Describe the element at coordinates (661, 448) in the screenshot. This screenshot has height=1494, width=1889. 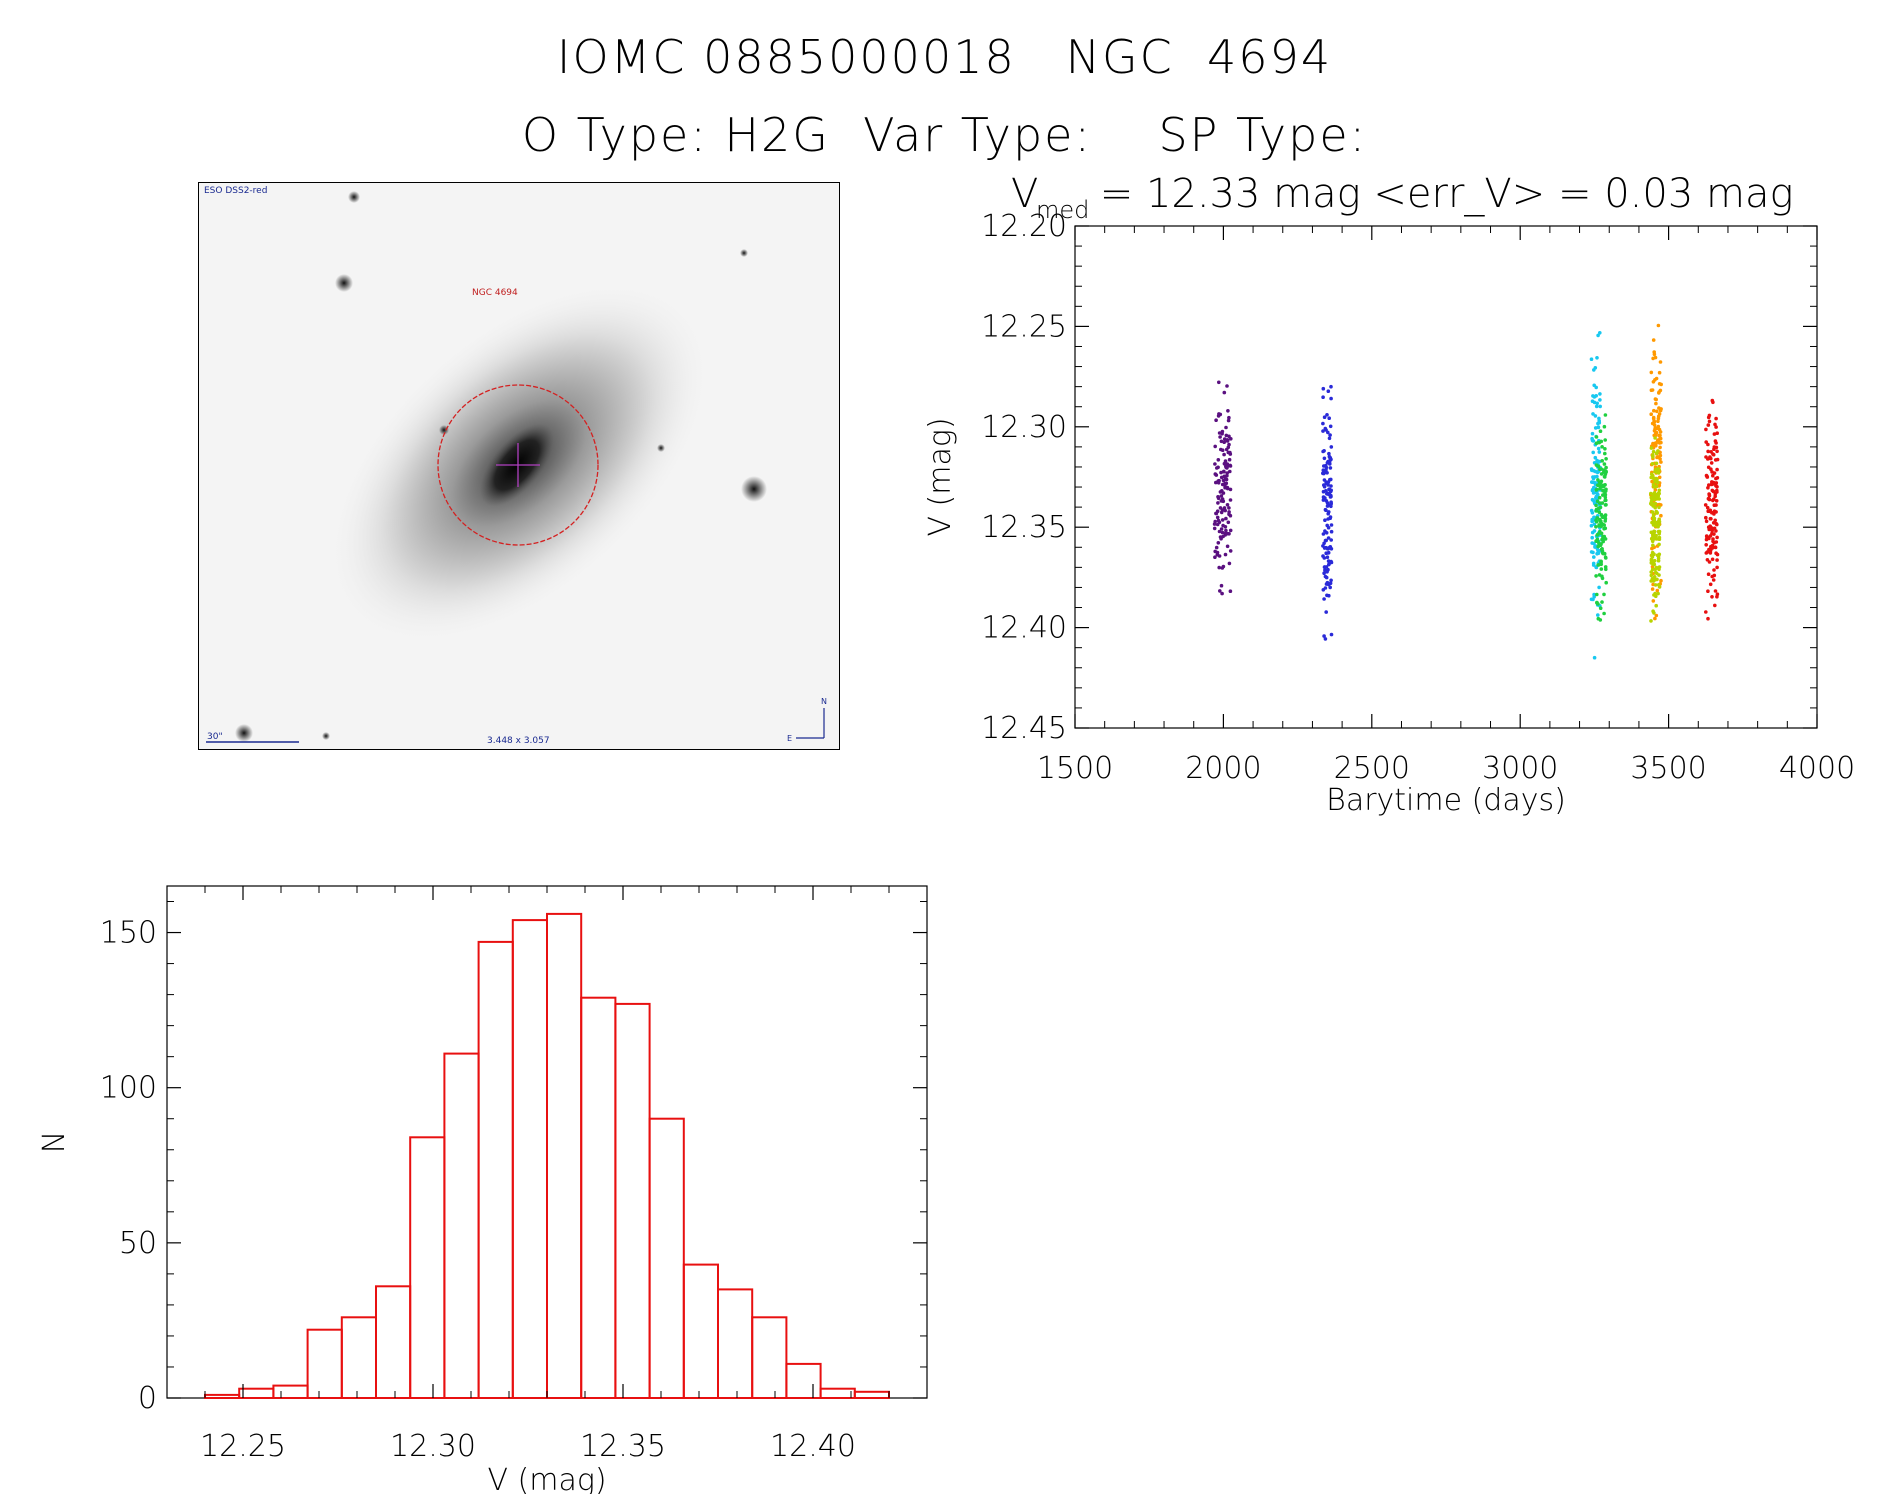
I see `star` at that location.